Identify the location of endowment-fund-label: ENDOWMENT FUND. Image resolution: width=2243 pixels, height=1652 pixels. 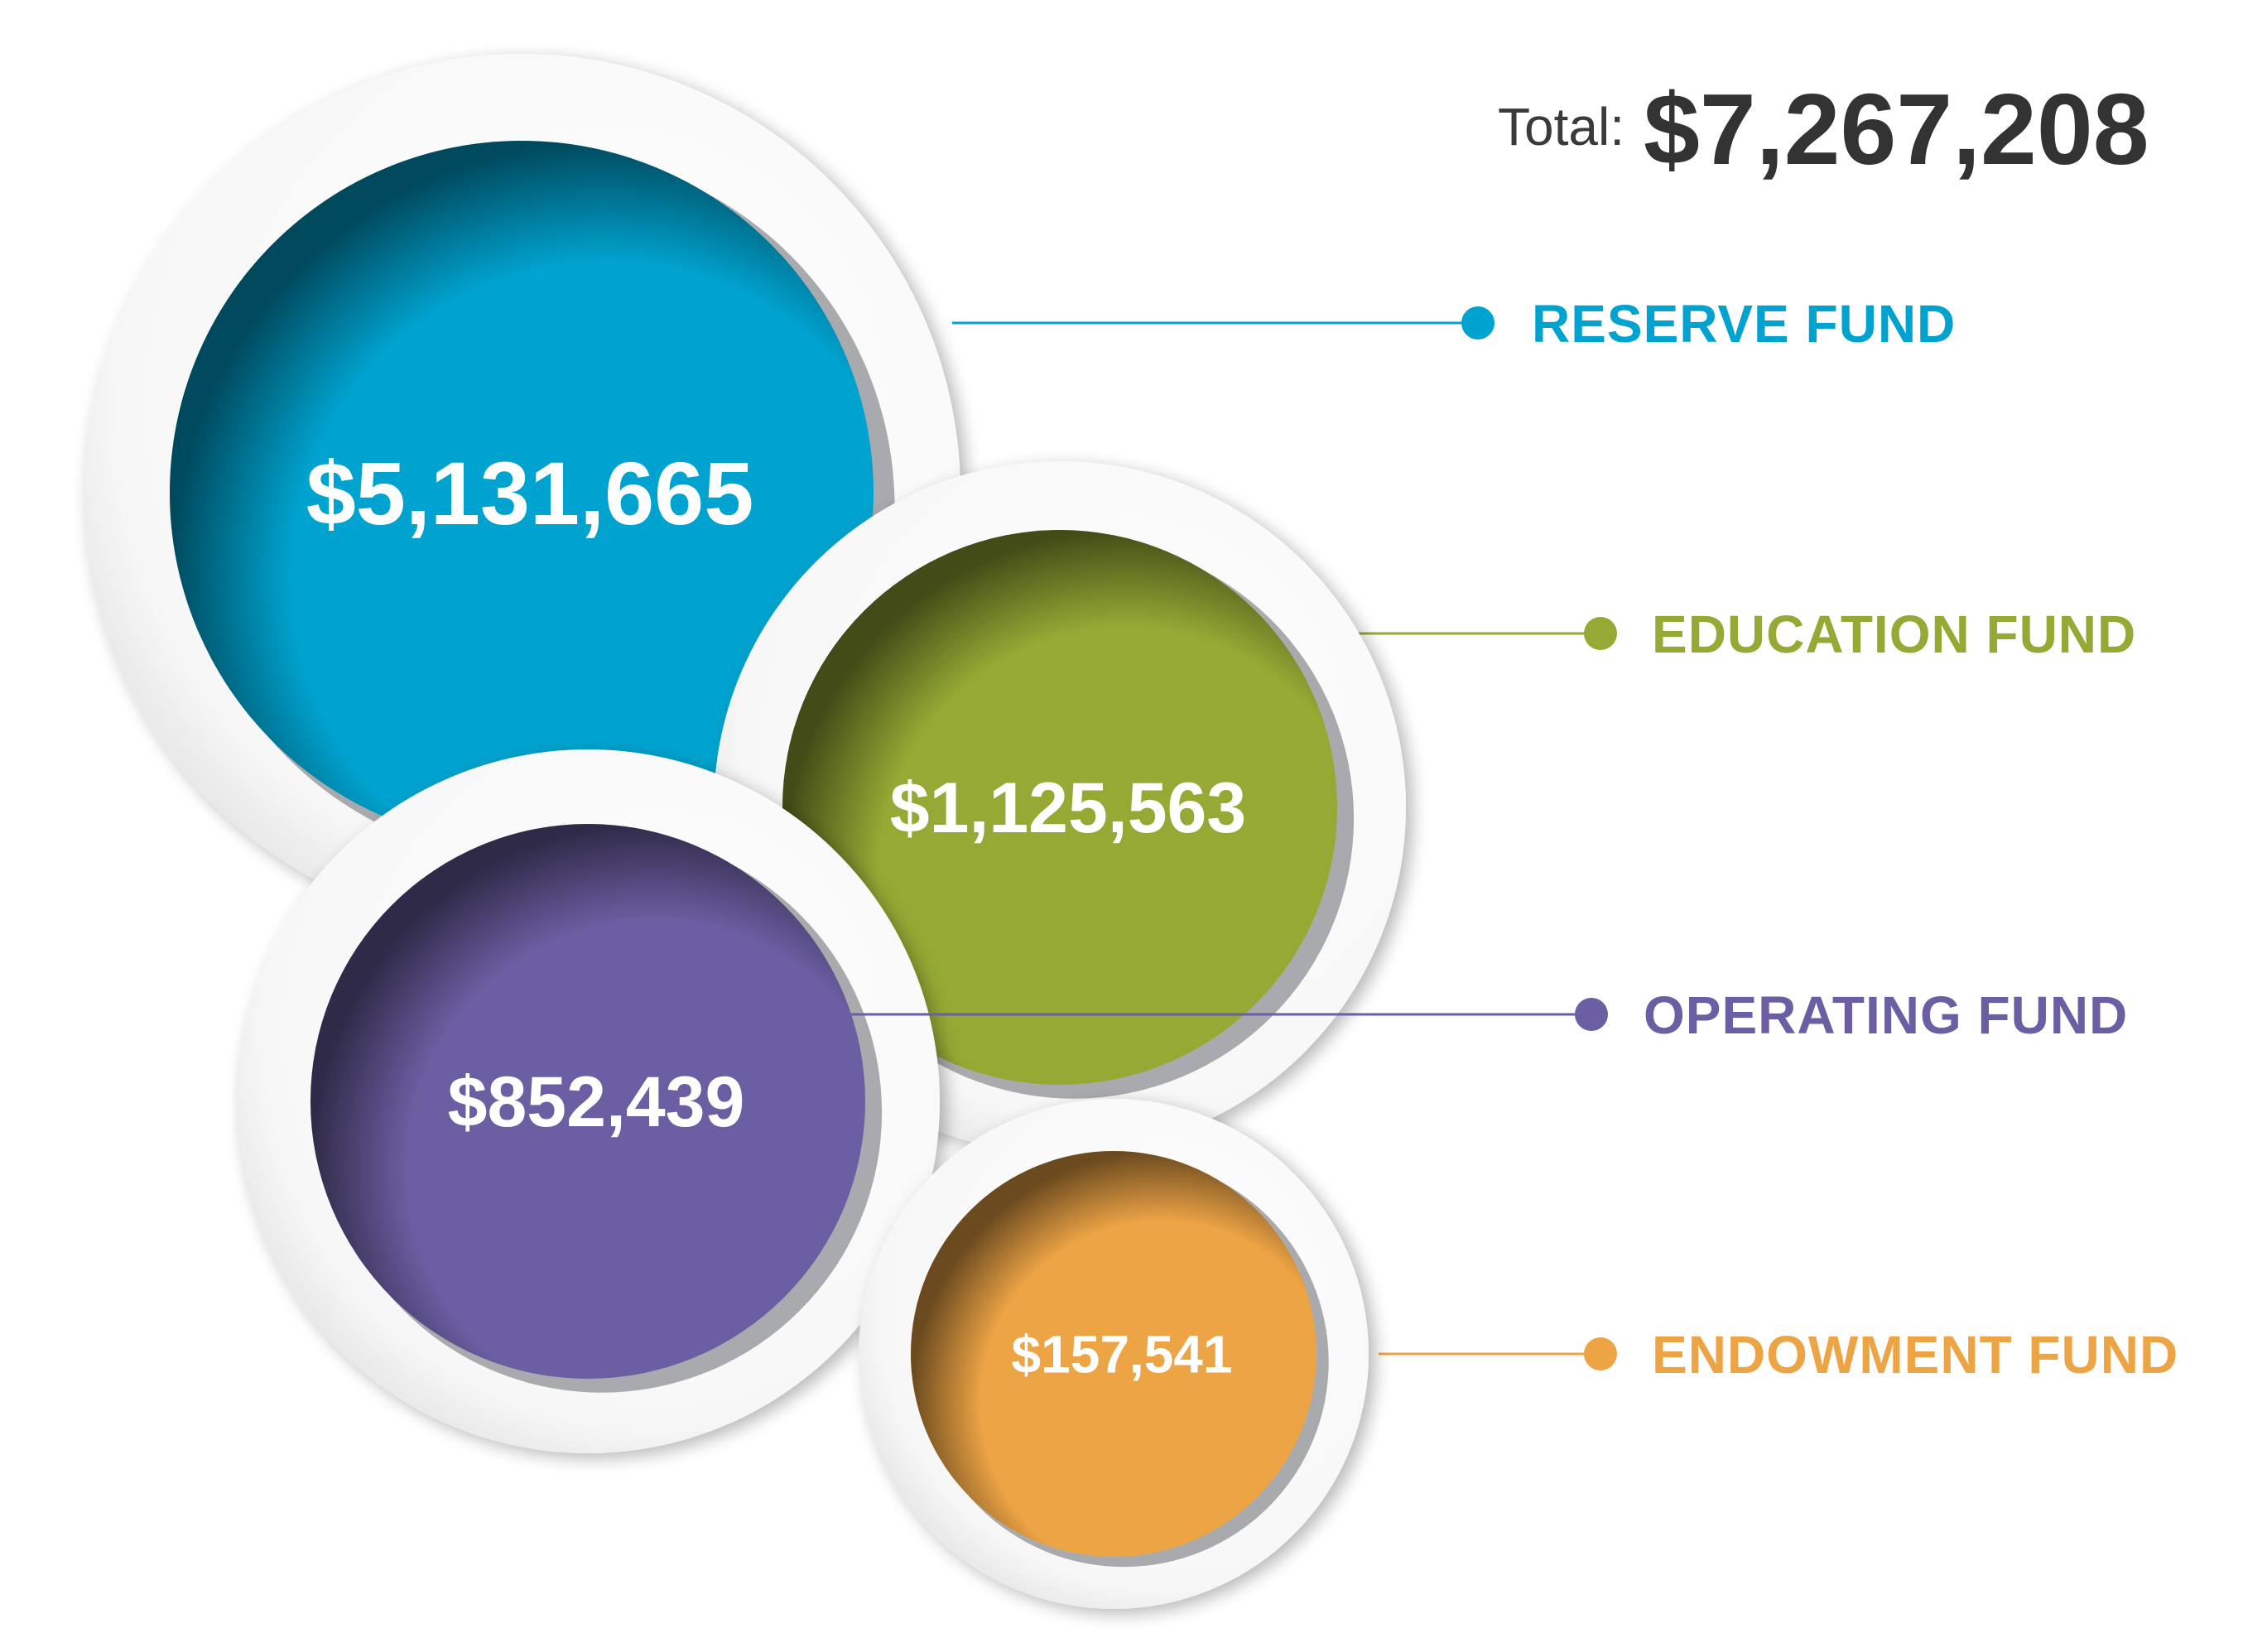
(1915, 1355).